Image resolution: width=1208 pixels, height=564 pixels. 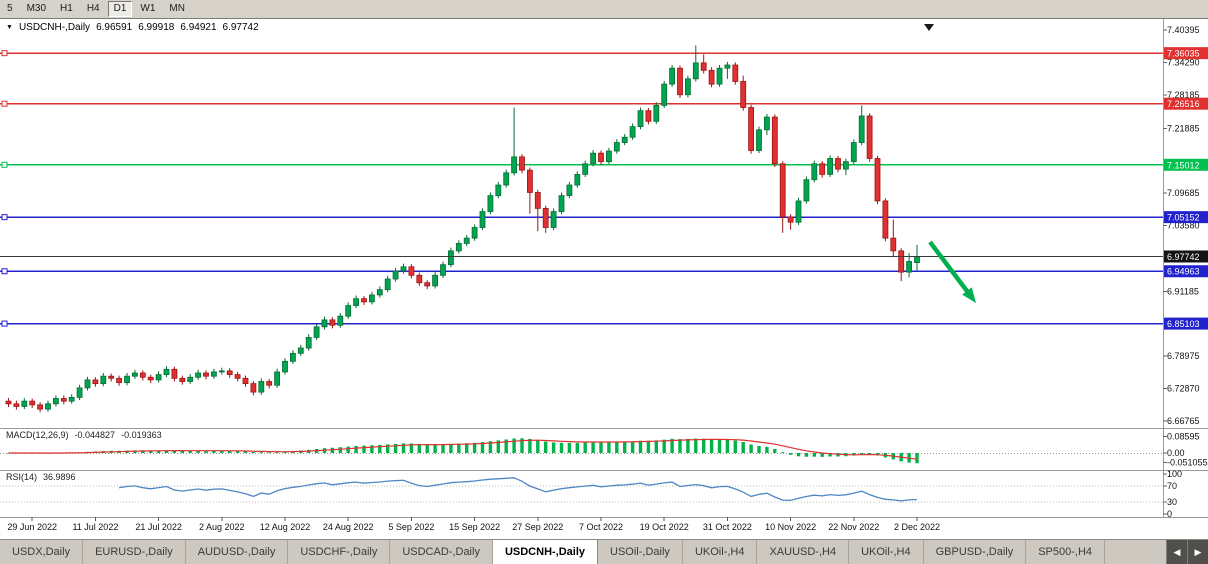 I want to click on scroll-left-icon: ◀, so click(x=1177, y=551).